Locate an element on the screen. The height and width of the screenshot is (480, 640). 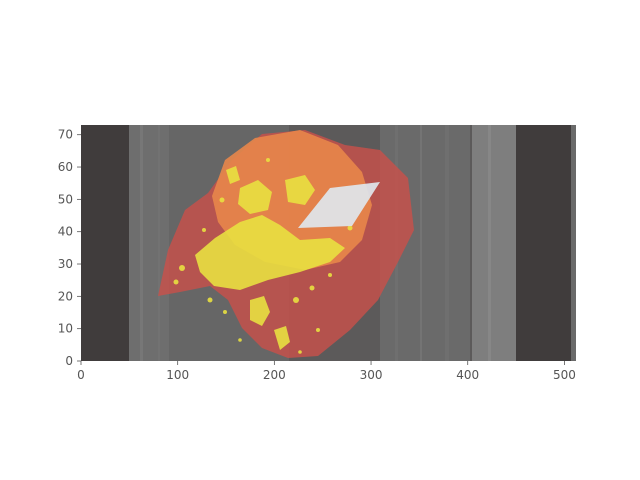
x-tick-label: 100 is located at coordinates (177, 375).